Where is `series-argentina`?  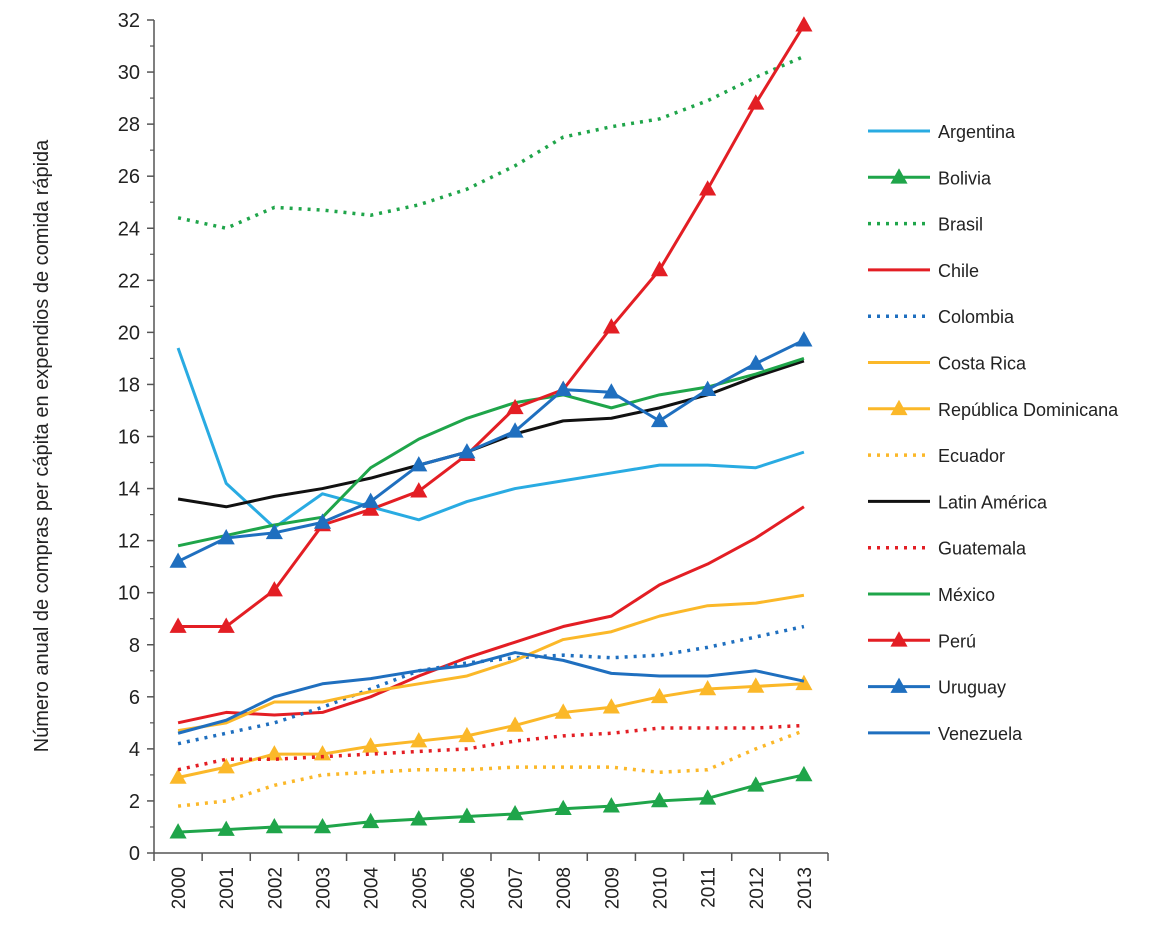 series-argentina is located at coordinates (490, 438).